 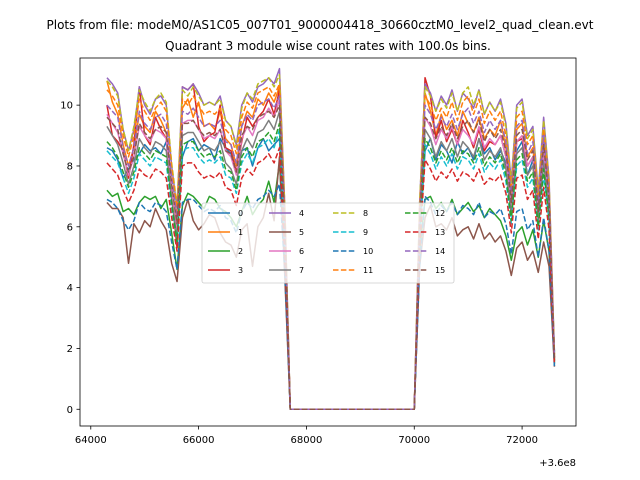 What do you see at coordinates (301, 232) in the screenshot?
I see `legend-label-5: 5` at bounding box center [301, 232].